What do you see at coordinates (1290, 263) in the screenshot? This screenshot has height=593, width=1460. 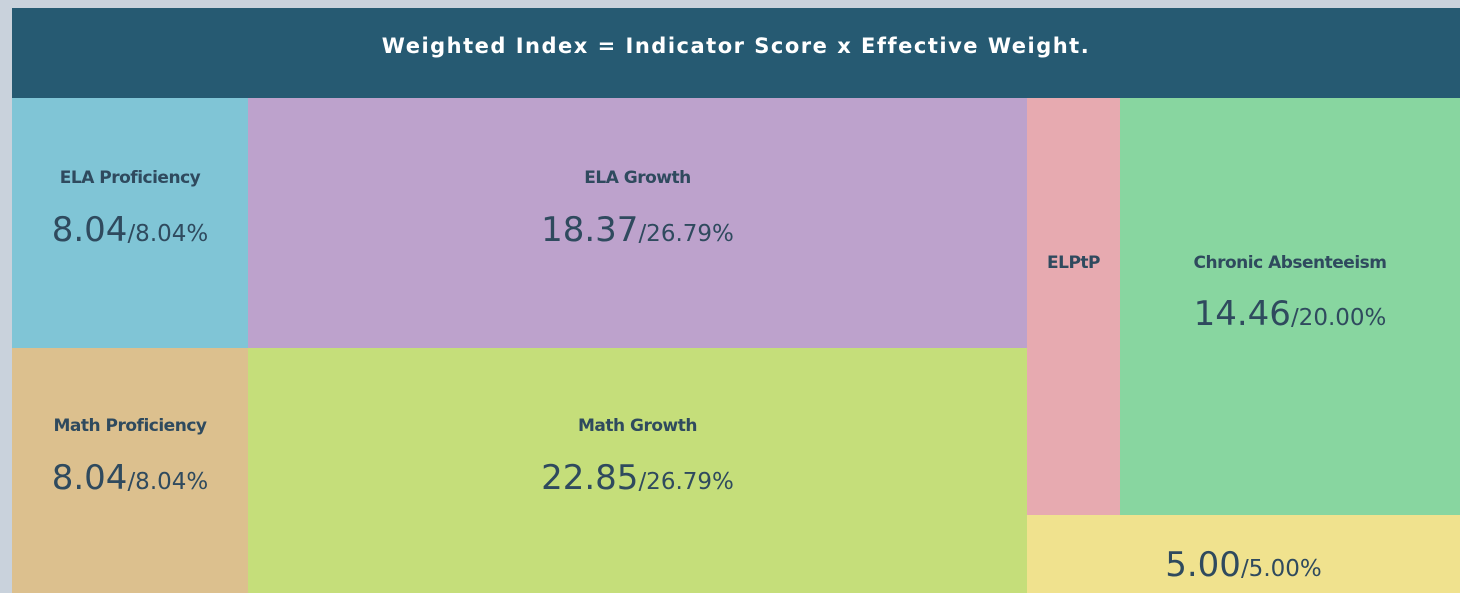 I see `tile-label: Chronic Absenteeism` at bounding box center [1290, 263].